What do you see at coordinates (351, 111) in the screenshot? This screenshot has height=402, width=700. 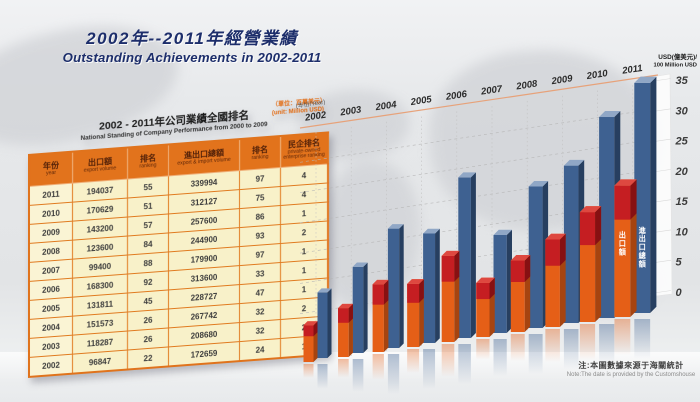 I see `year-label-2003: 2003` at bounding box center [351, 111].